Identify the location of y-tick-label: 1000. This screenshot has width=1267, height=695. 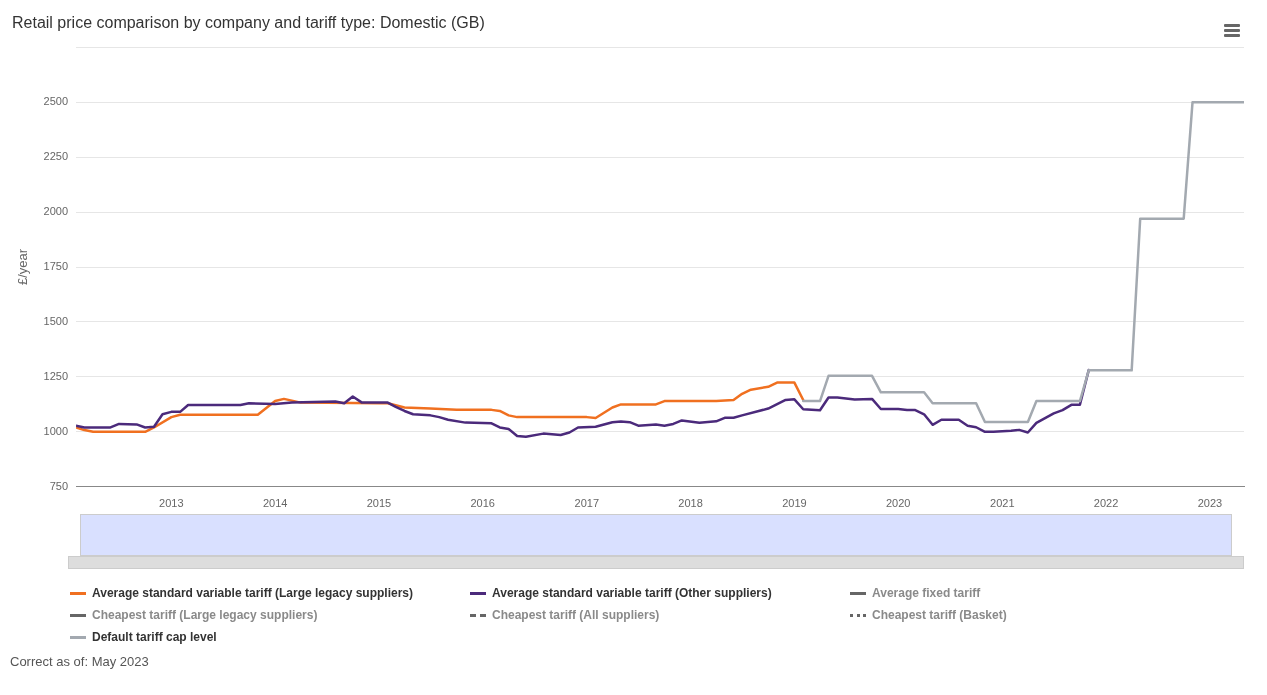
(56, 430).